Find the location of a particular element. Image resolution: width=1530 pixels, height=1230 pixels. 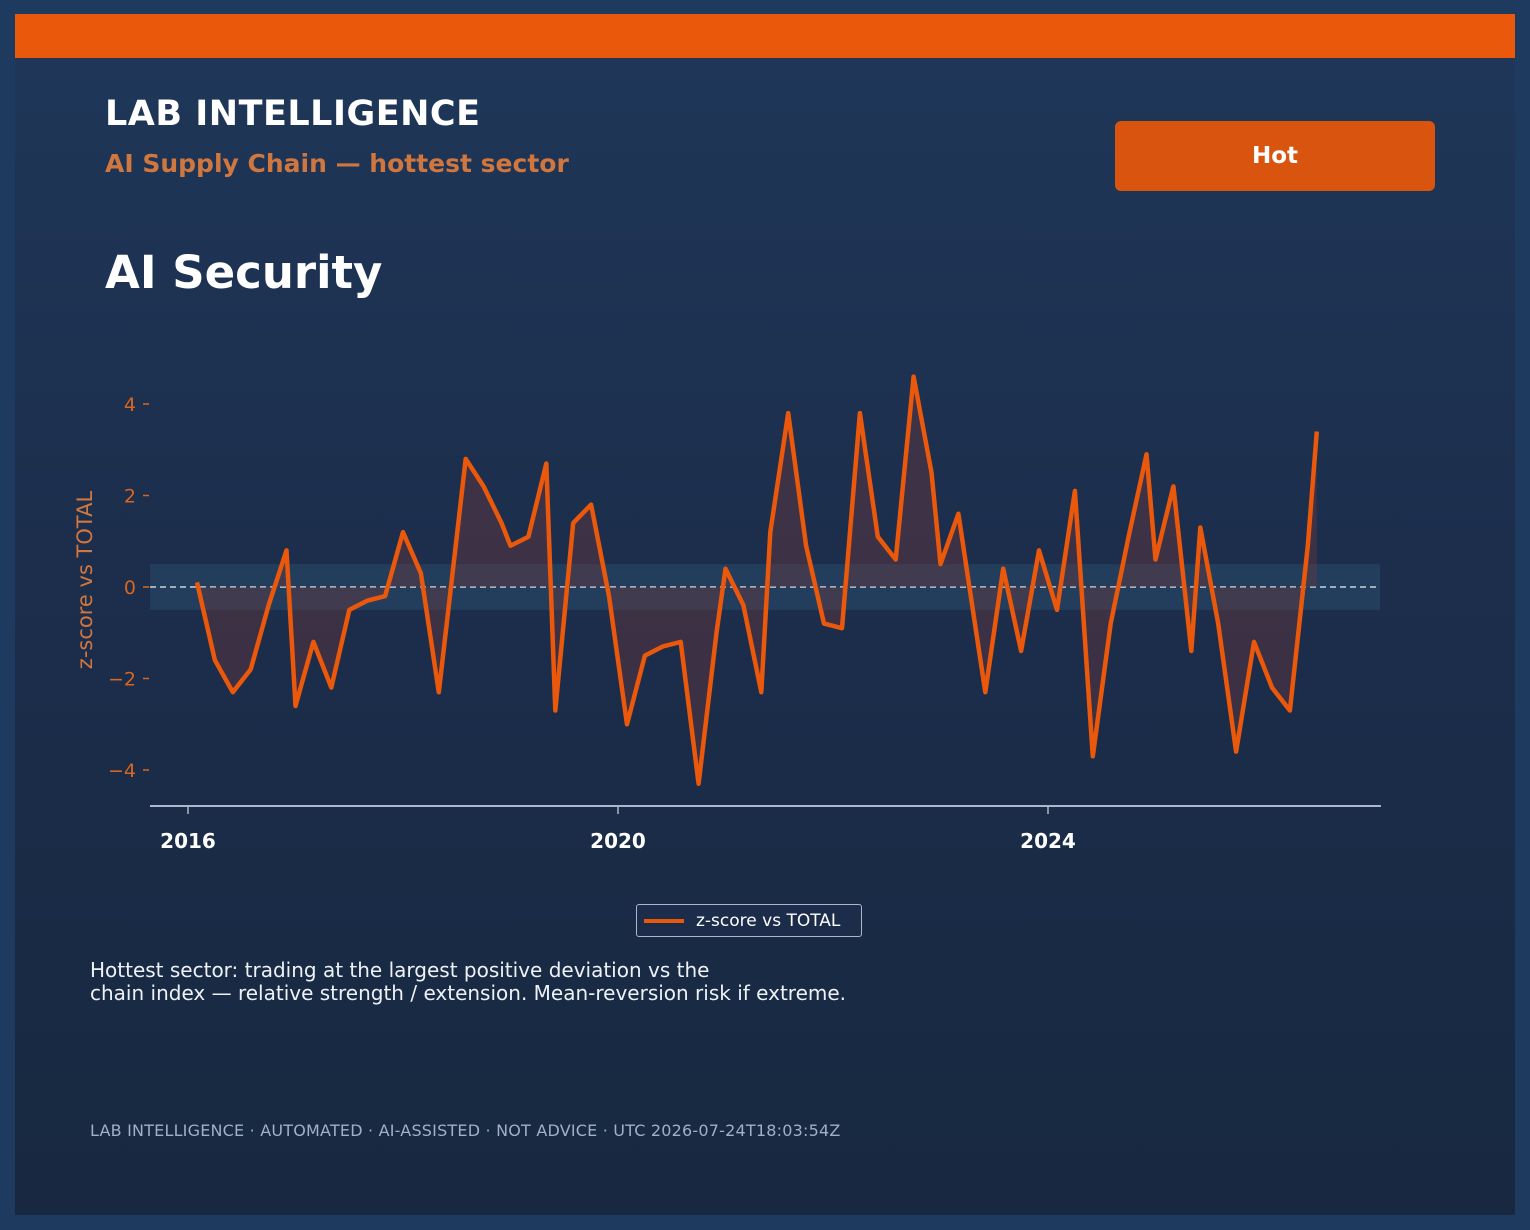

legend-label: z-score vs TOTAL is located at coordinates (768, 920).